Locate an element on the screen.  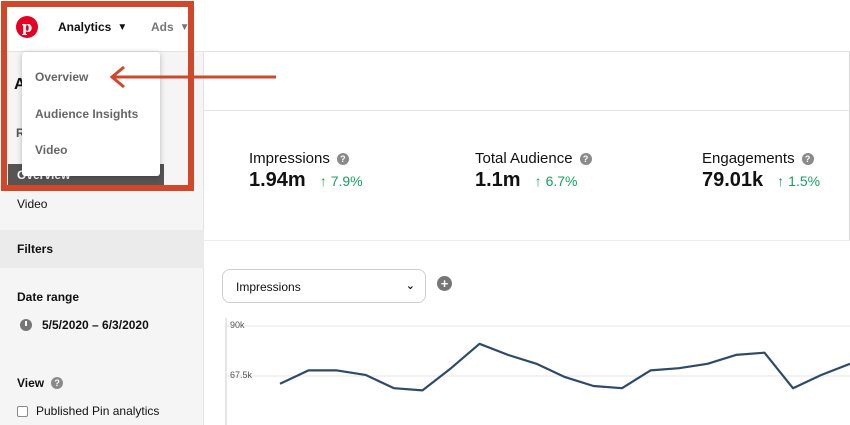
view-section: View ? is located at coordinates (40, 383).